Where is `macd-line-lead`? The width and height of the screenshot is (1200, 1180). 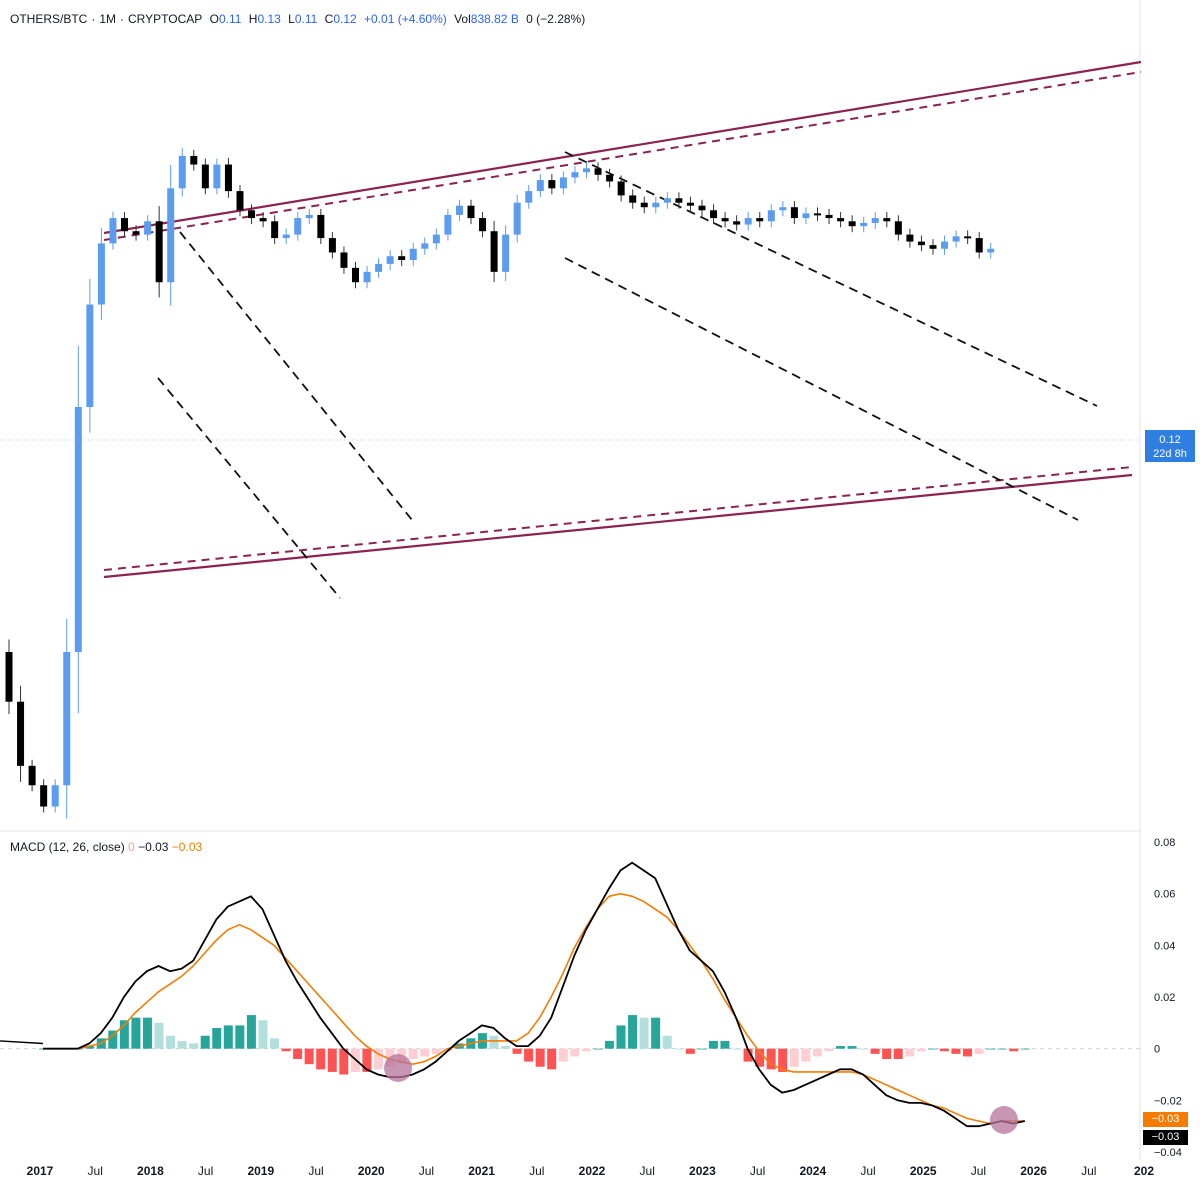
macd-line-lead is located at coordinates (22, 1042).